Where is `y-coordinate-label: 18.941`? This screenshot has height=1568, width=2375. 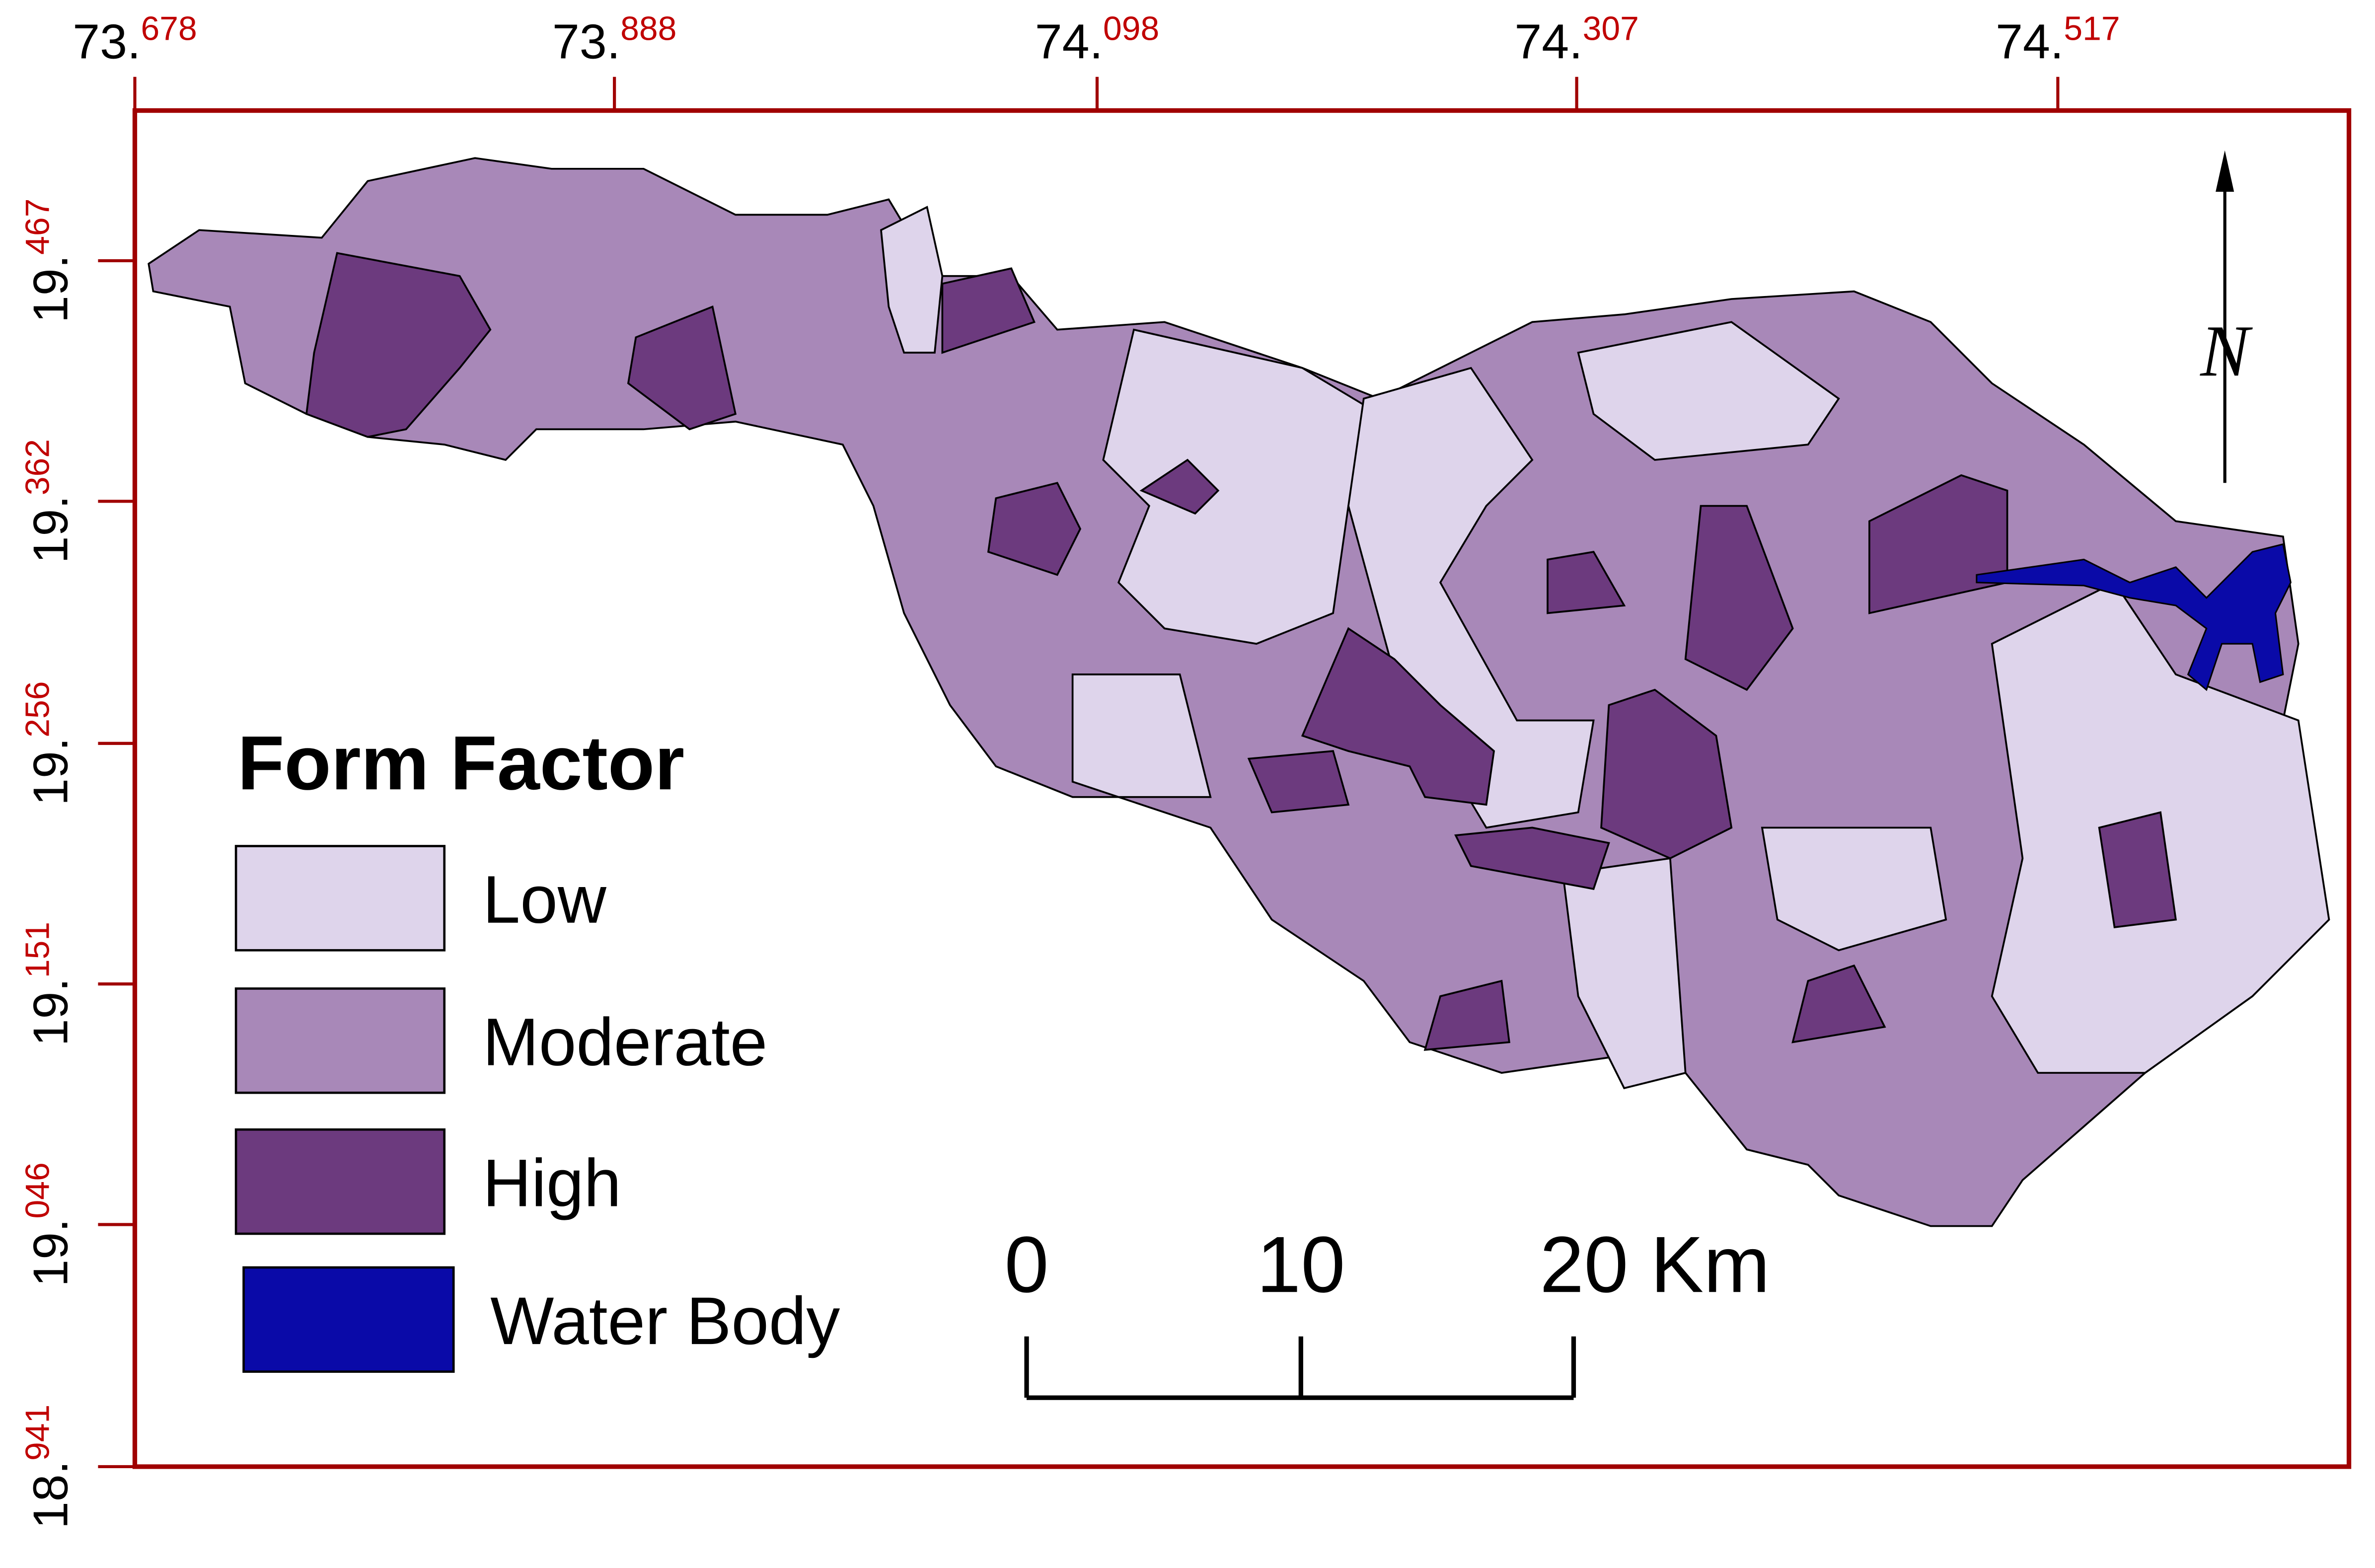 y-coordinate-label: 18.941 is located at coordinates (48, 1467).